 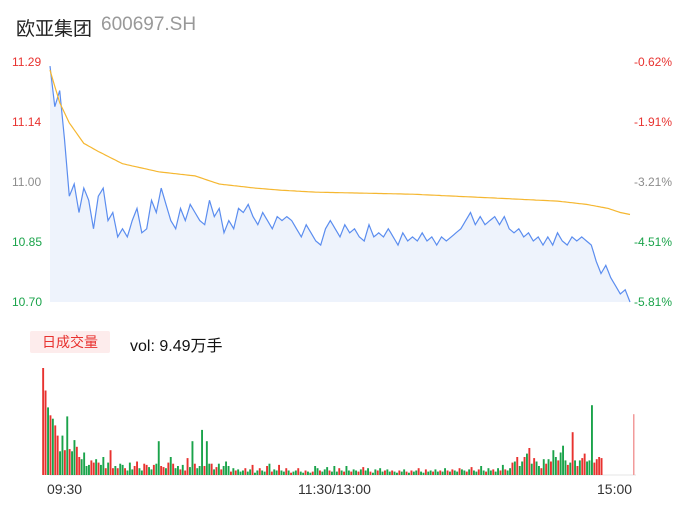 I want to click on price-tick-top: 11.29, so click(x=27, y=62).